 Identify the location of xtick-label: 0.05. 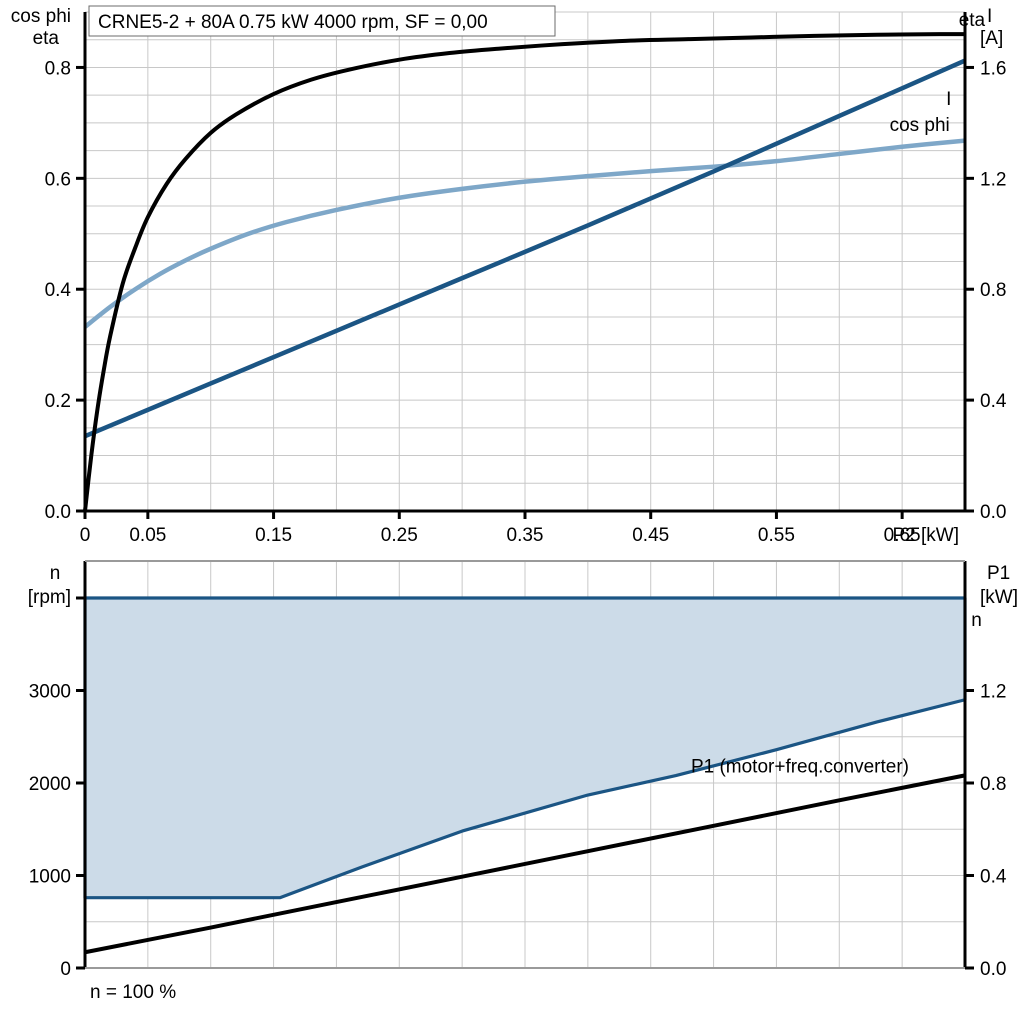
(147, 535).